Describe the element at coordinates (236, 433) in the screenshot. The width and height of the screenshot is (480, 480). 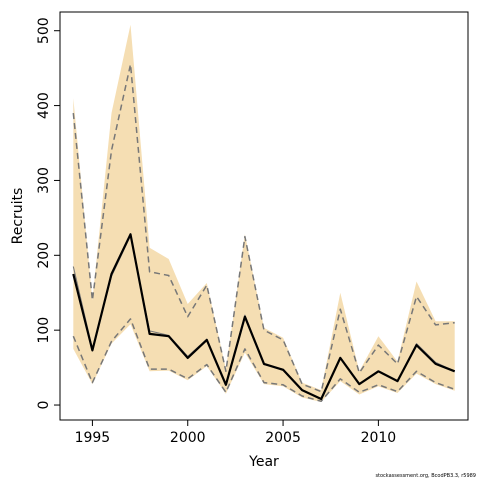
I see `x-axis: 1995 2000 2005 2010` at that location.